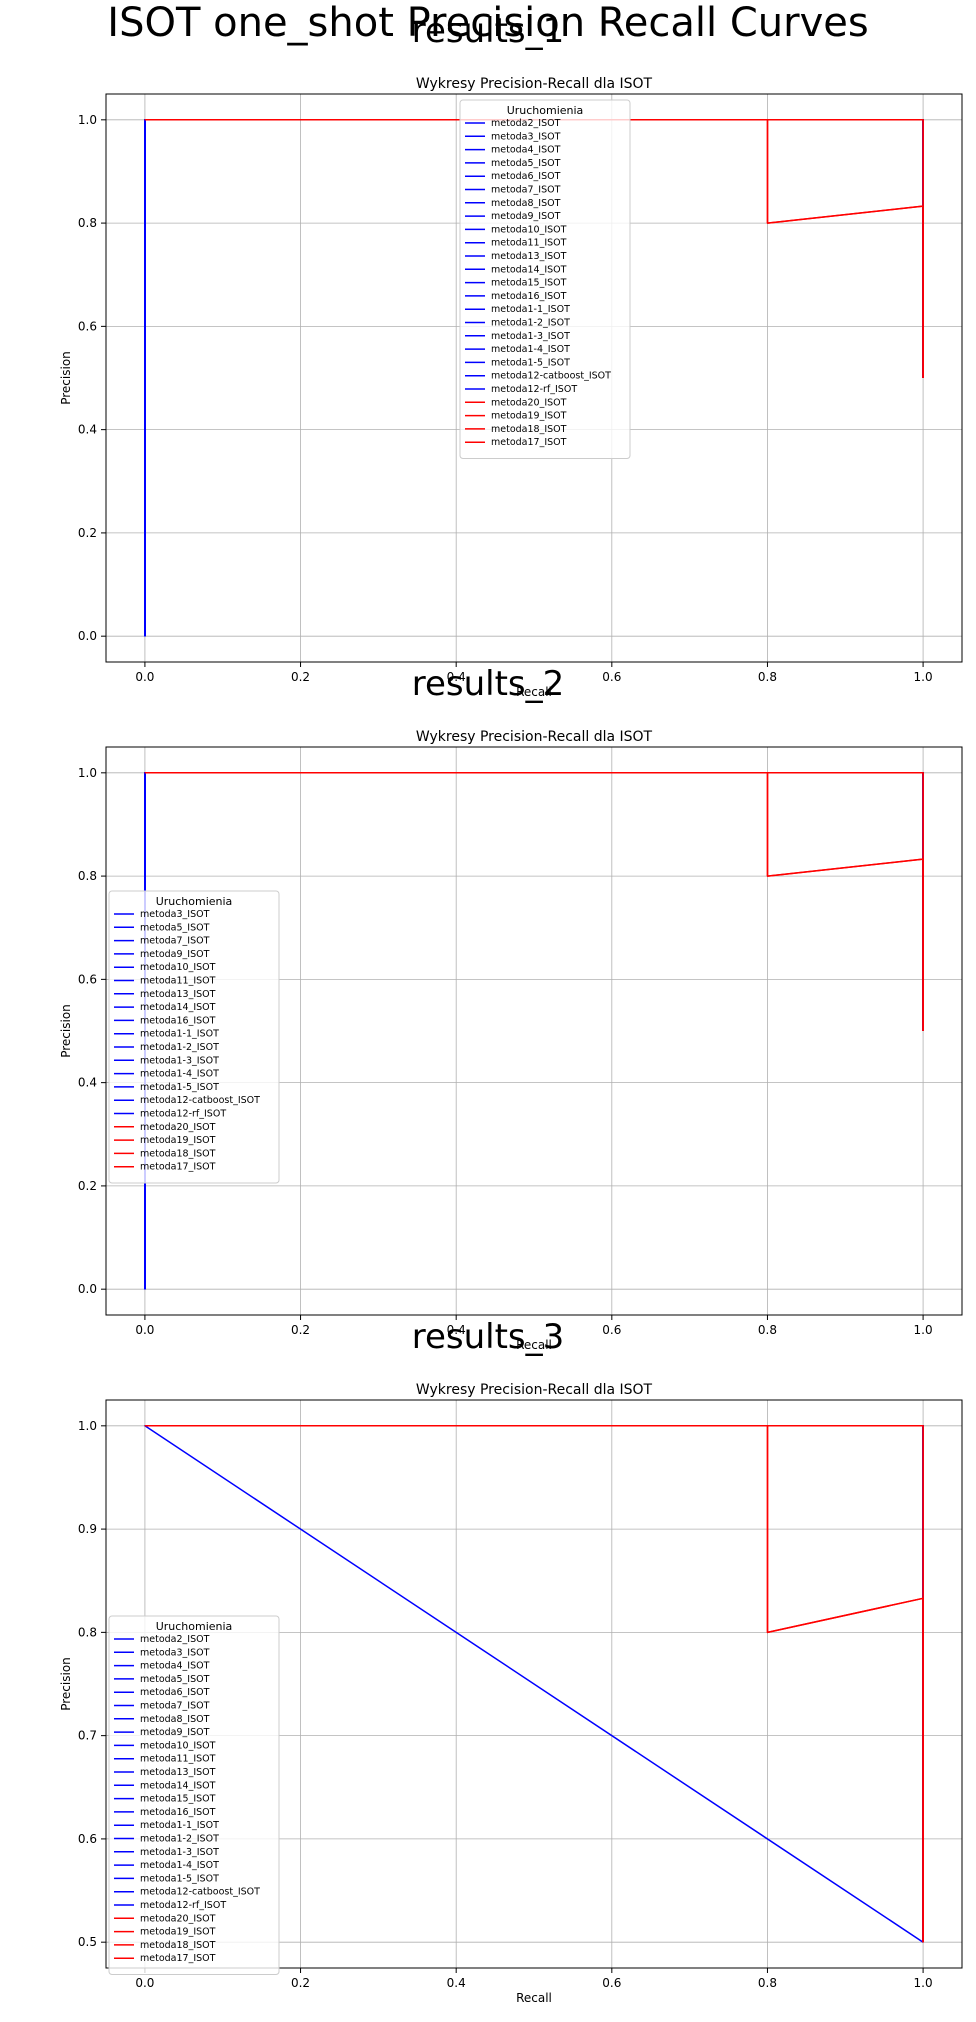 The image size is (976, 2022). I want to click on y-tick-label: 0.9, so click(87, 1529).